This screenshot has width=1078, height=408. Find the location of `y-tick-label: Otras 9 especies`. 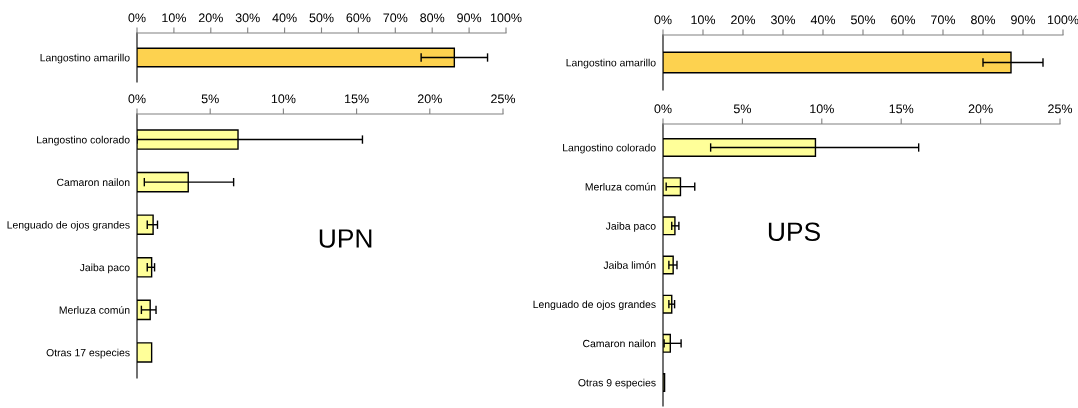

y-tick-label: Otras 9 especies is located at coordinates (617, 383).